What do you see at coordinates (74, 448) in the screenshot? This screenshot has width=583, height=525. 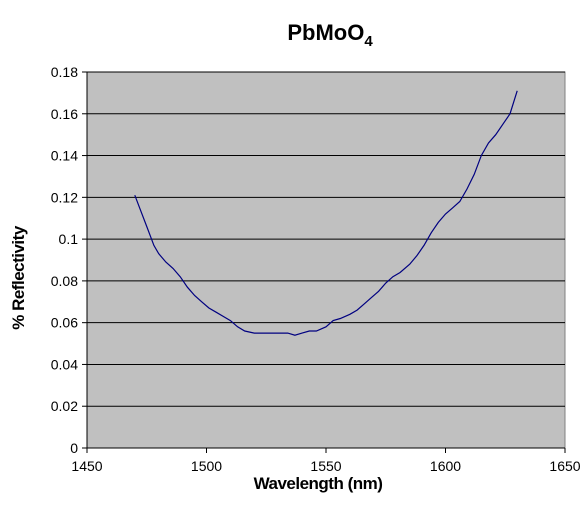 I see `y-tick-label: 0` at bounding box center [74, 448].